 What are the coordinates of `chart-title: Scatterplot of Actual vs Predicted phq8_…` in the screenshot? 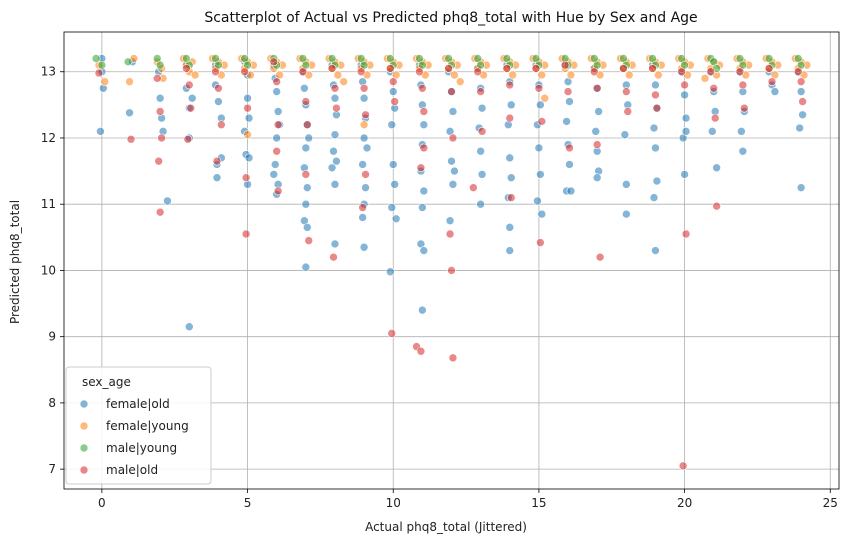 It's located at (450, 18).